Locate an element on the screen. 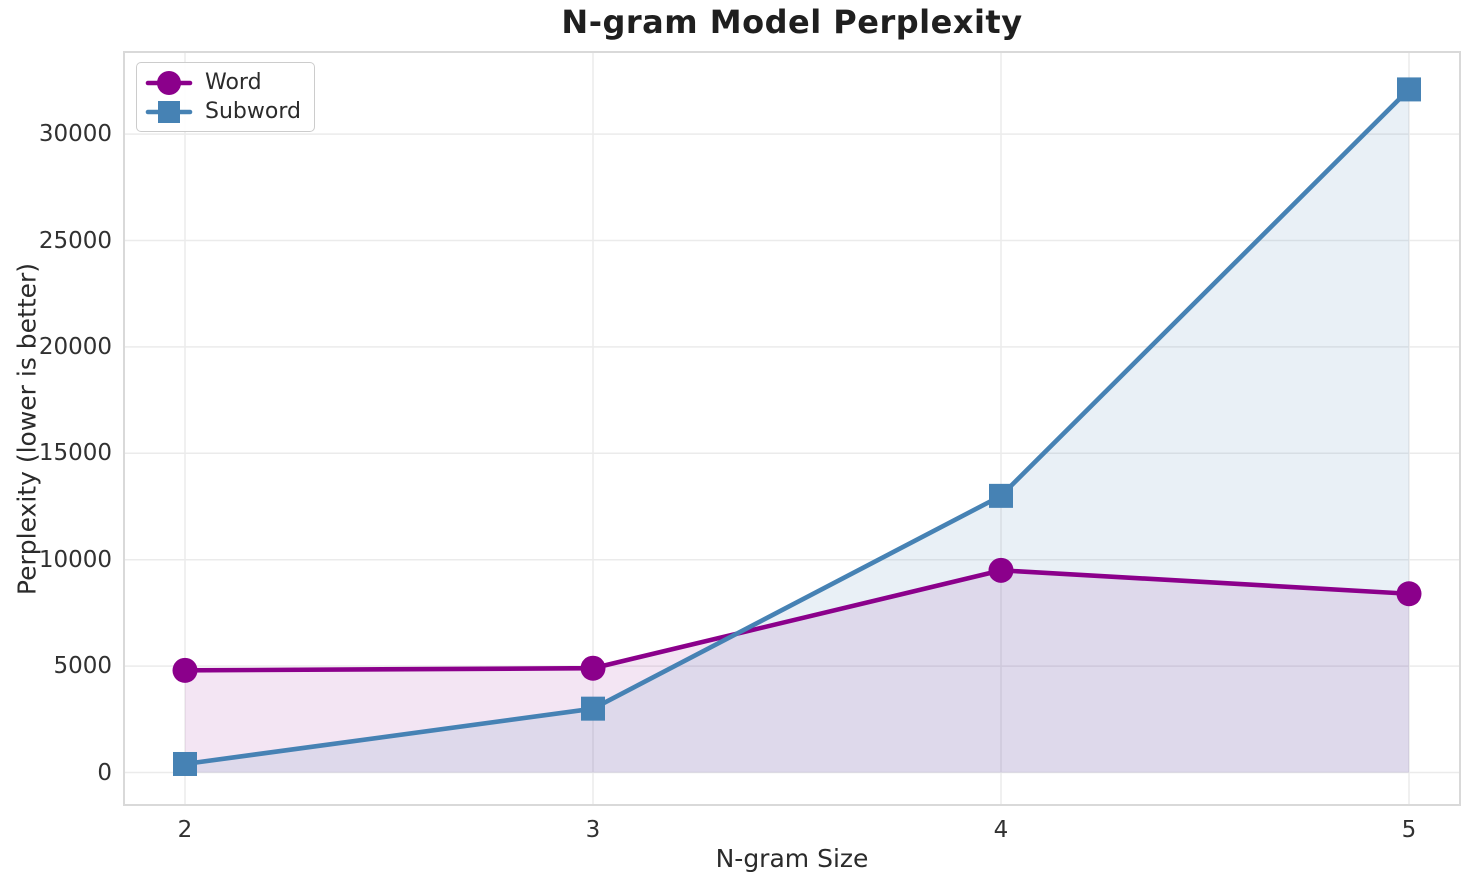  y-tick-label: 0 is located at coordinates (104, 772).